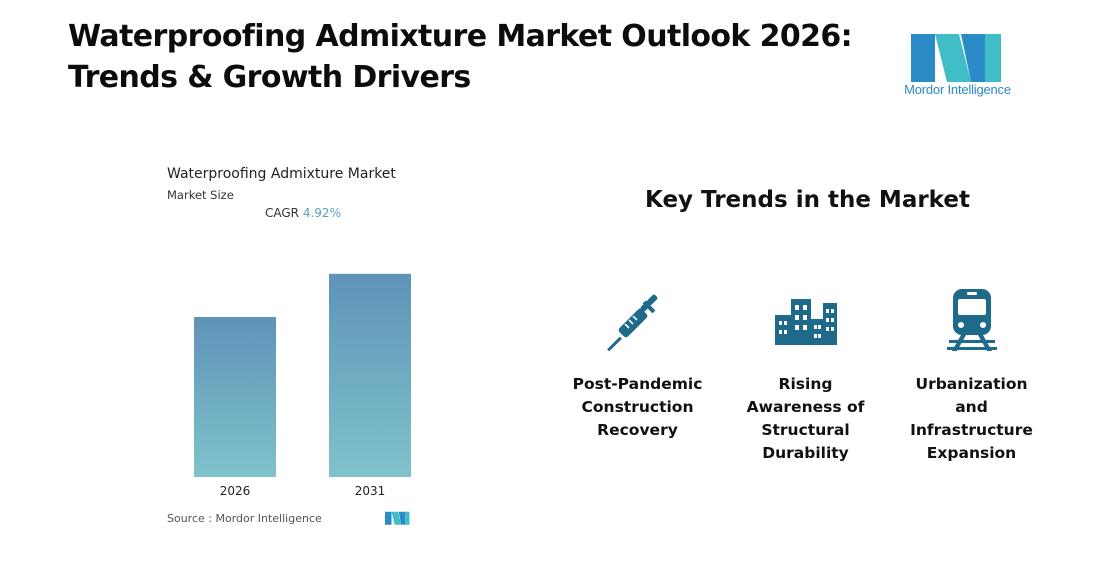  Describe the element at coordinates (321, 213) in the screenshot. I see `cagr-value: 4.92%` at that location.